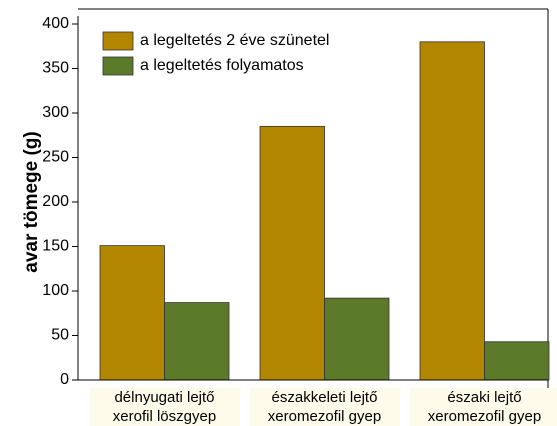 The image size is (557, 426). I want to click on y-tick-label: 50, so click(60, 335).